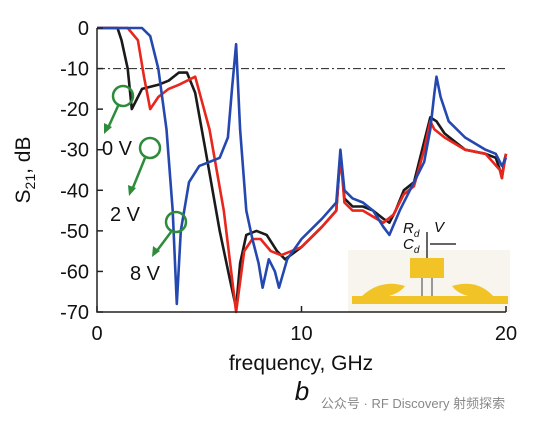 The image size is (547, 430). What do you see at coordinates (506, 334) in the screenshot?
I see `x-tick-label: 20` at bounding box center [506, 334].